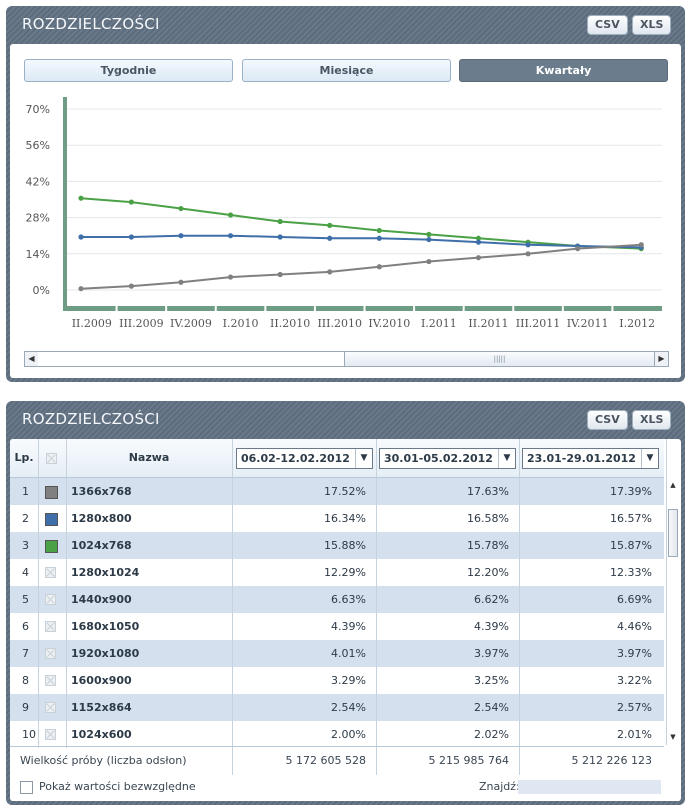 This screenshot has width=691, height=809. Describe the element at coordinates (51, 458) in the screenshot. I see `toggle-all-series-icon` at that location.